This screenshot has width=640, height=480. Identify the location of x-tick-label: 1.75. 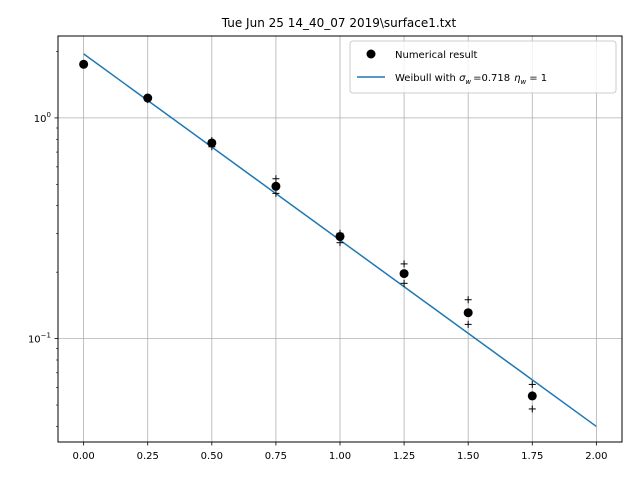
(532, 456).